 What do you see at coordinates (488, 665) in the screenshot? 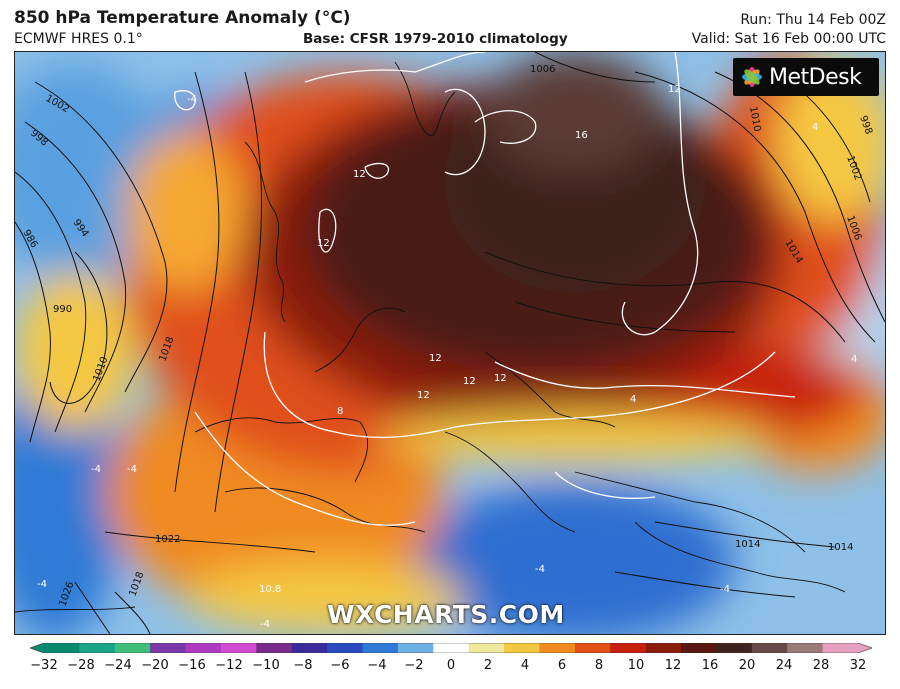
I see `colorbar-tick-label: 2` at bounding box center [488, 665].